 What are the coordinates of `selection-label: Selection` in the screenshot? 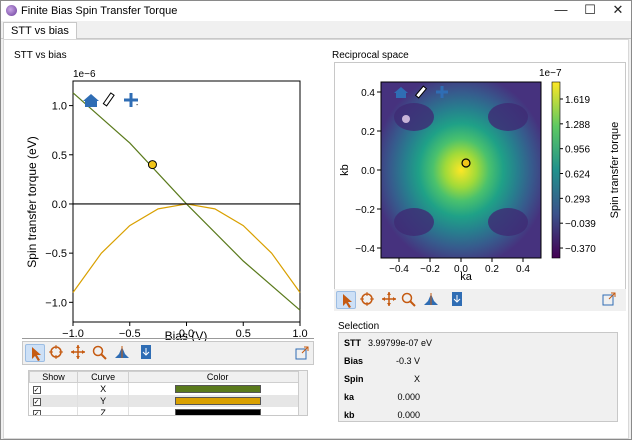 It's located at (359, 326).